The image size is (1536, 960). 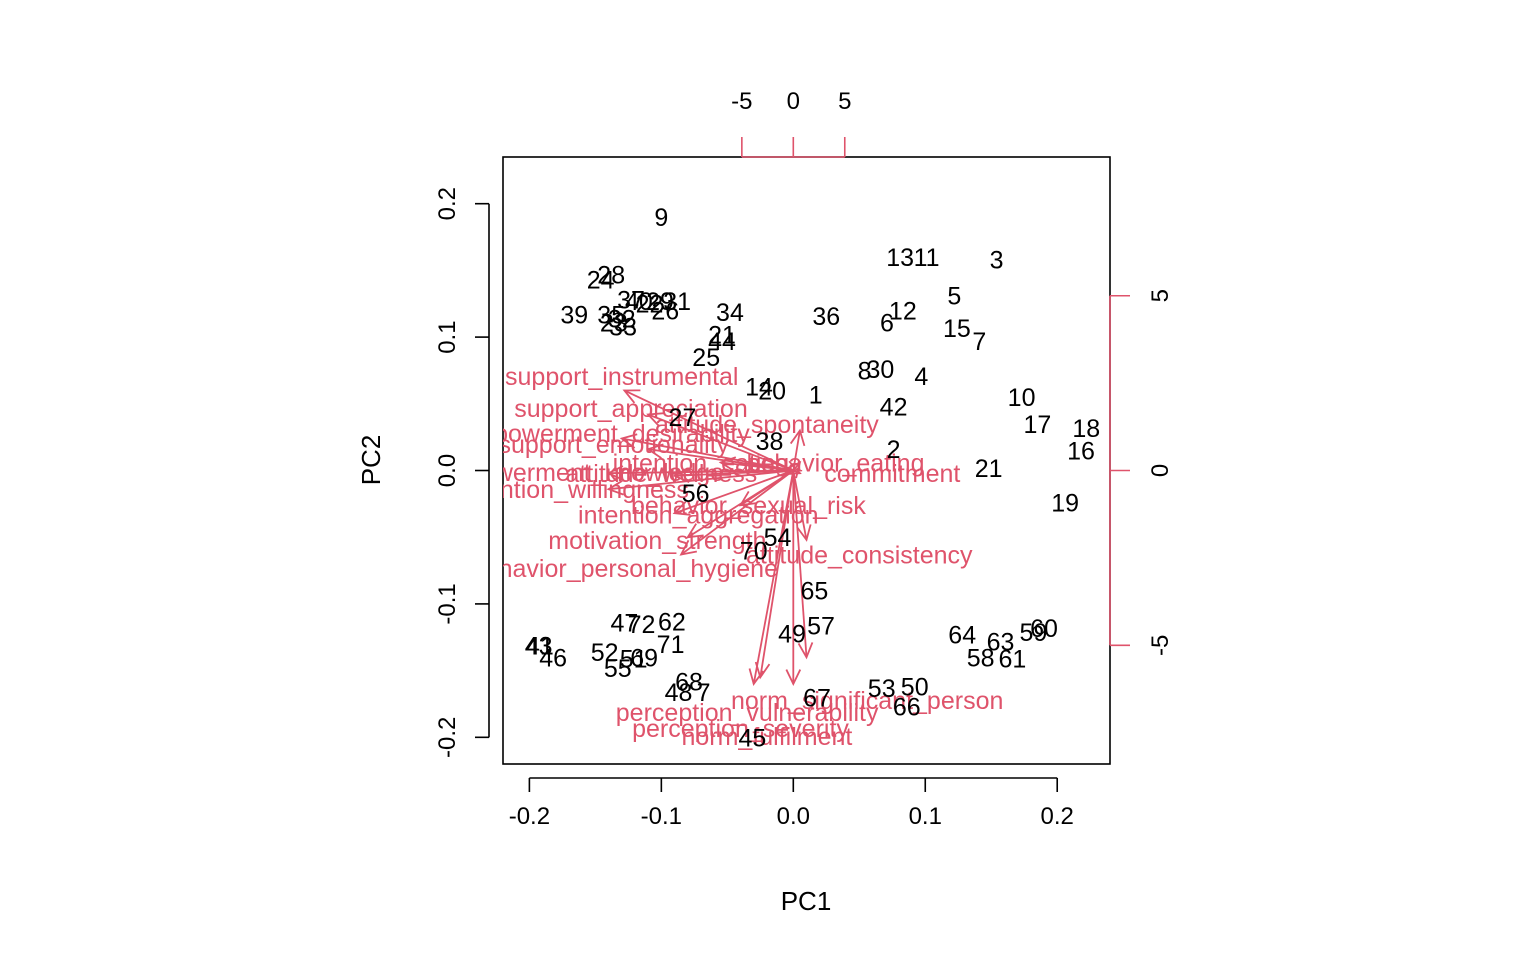 I want to click on observation-label: 9, so click(x=661, y=218).